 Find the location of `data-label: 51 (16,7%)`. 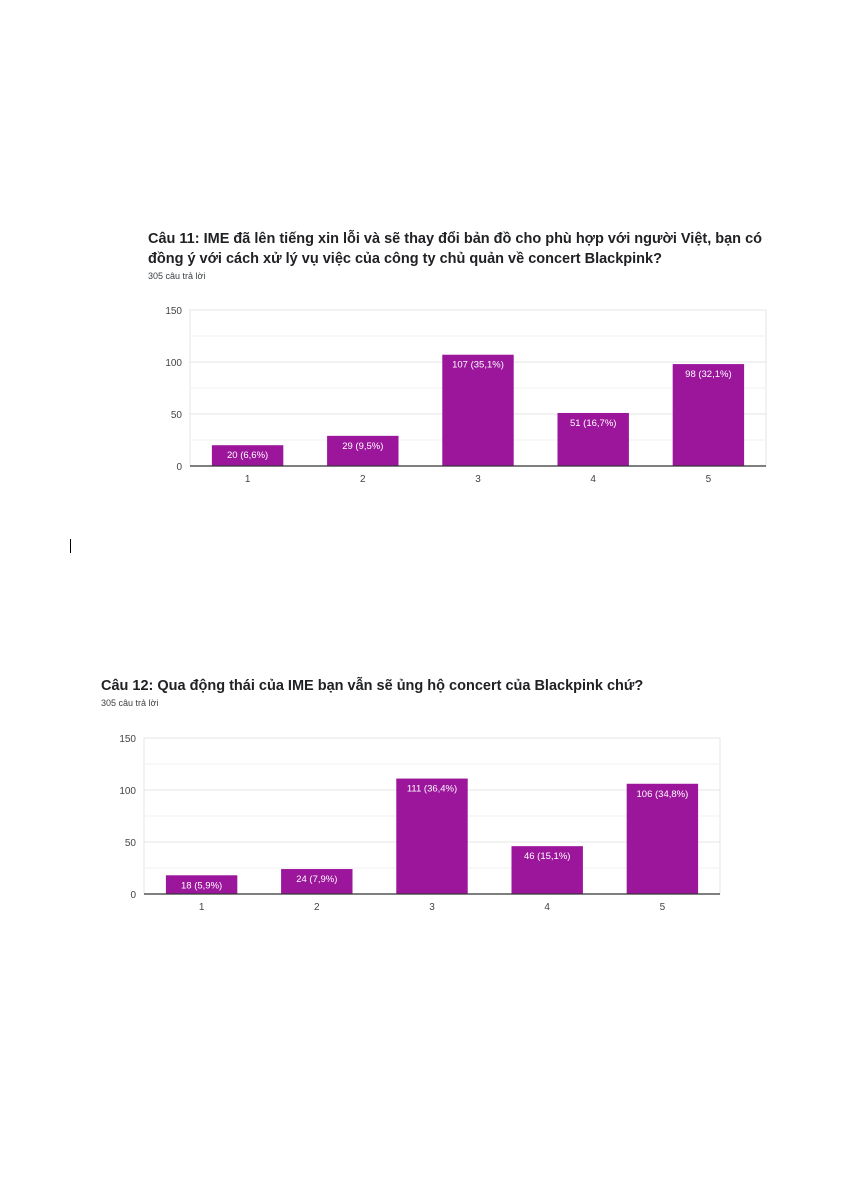

data-label: 51 (16,7%) is located at coordinates (593, 423).